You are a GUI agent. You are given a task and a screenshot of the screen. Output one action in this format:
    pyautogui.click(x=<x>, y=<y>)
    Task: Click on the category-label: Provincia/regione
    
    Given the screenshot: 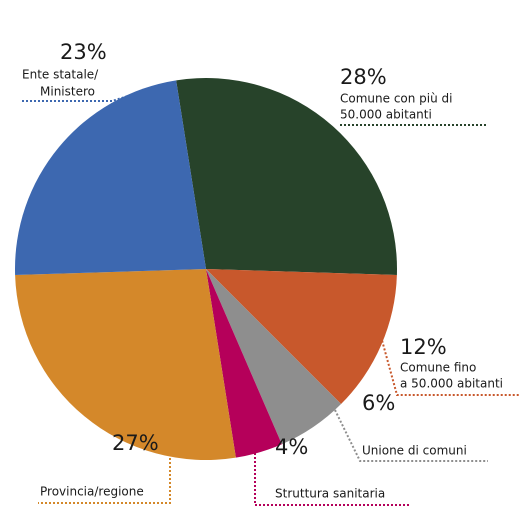 What is the action you would take?
    pyautogui.click(x=92, y=492)
    